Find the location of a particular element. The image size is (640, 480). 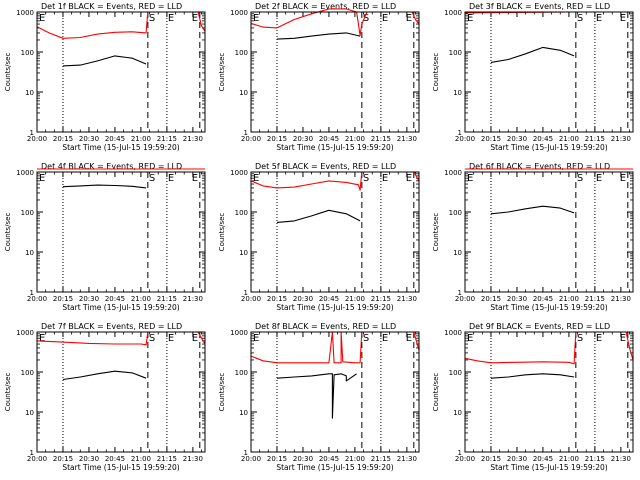

panel-title: Det 9f BLACK = Events, RED = LLD is located at coordinates (539, 326).